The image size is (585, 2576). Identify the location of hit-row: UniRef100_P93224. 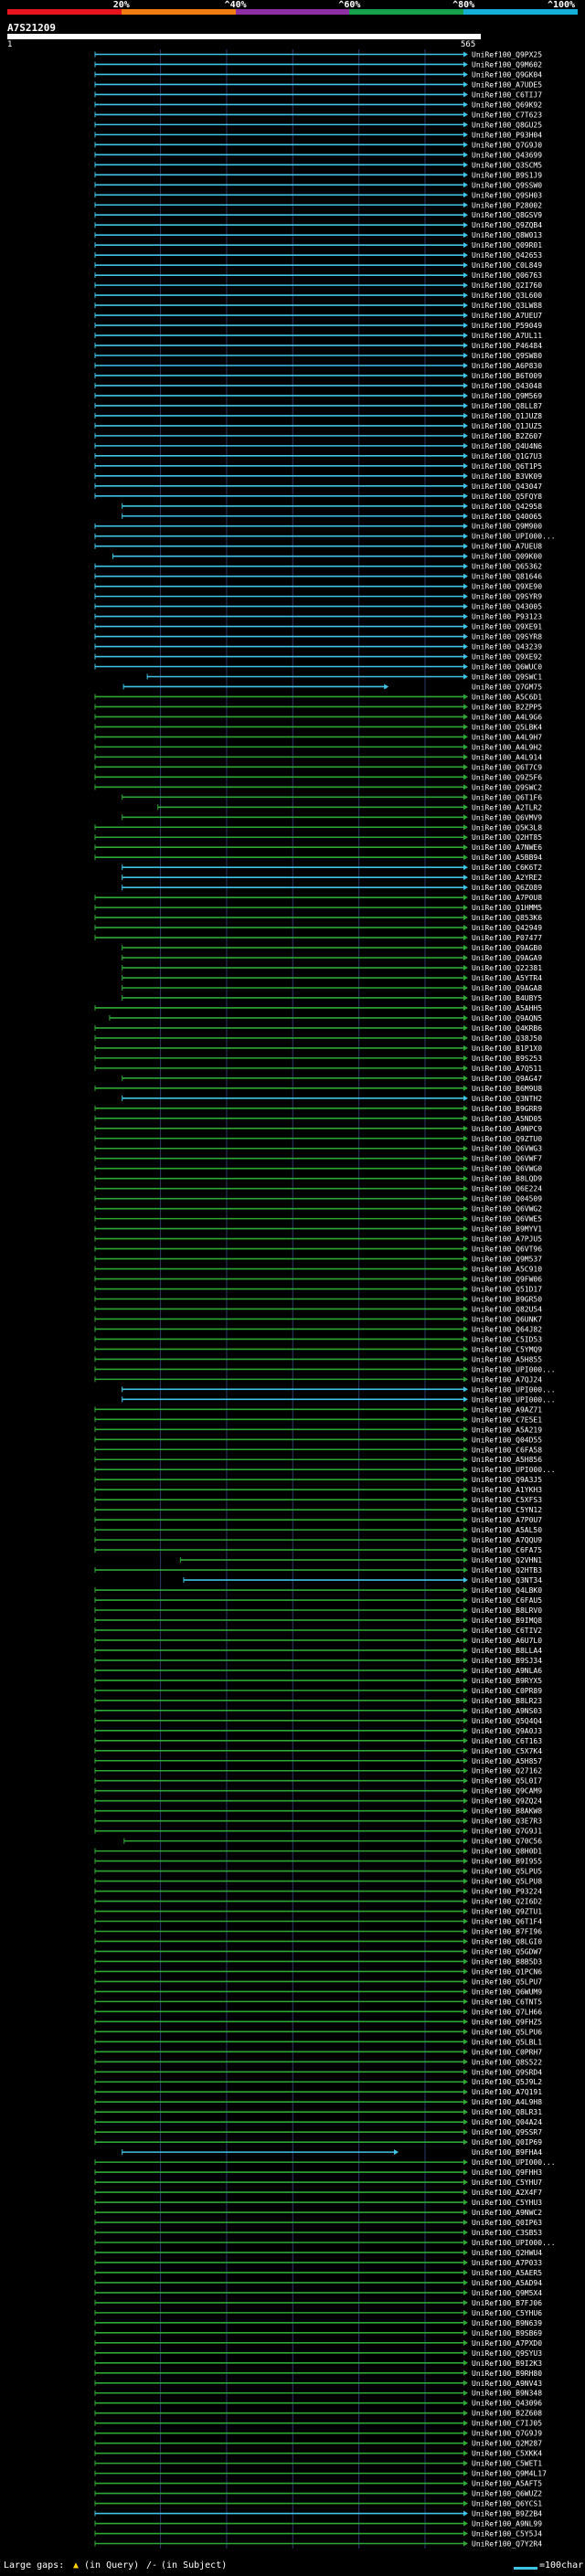
(318, 1892).